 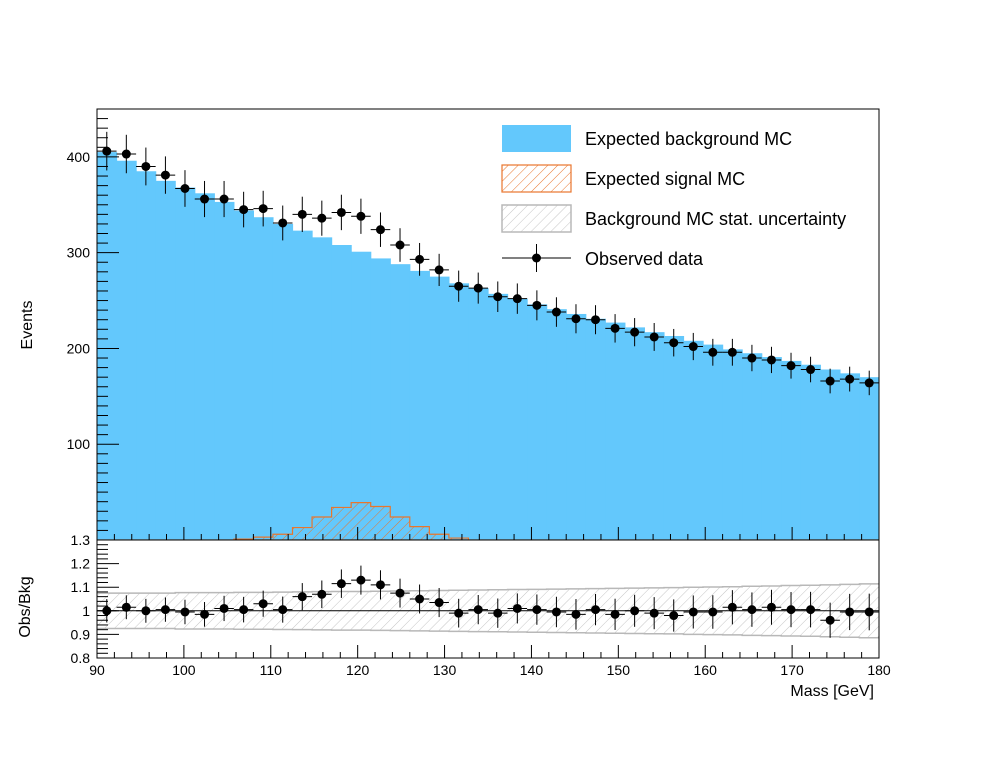 I want to click on ratio-plot-frame, so click(x=488, y=599).